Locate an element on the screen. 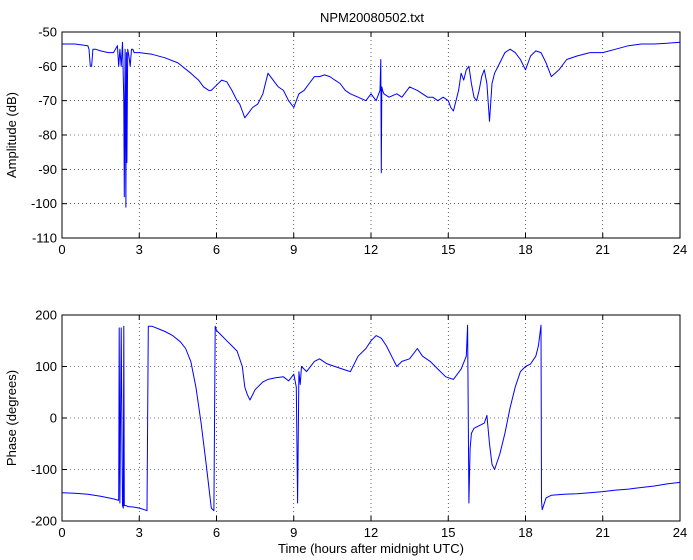 This screenshot has height=560, width=693. phase-ytick-label-1: -100 is located at coordinates (44, 469).